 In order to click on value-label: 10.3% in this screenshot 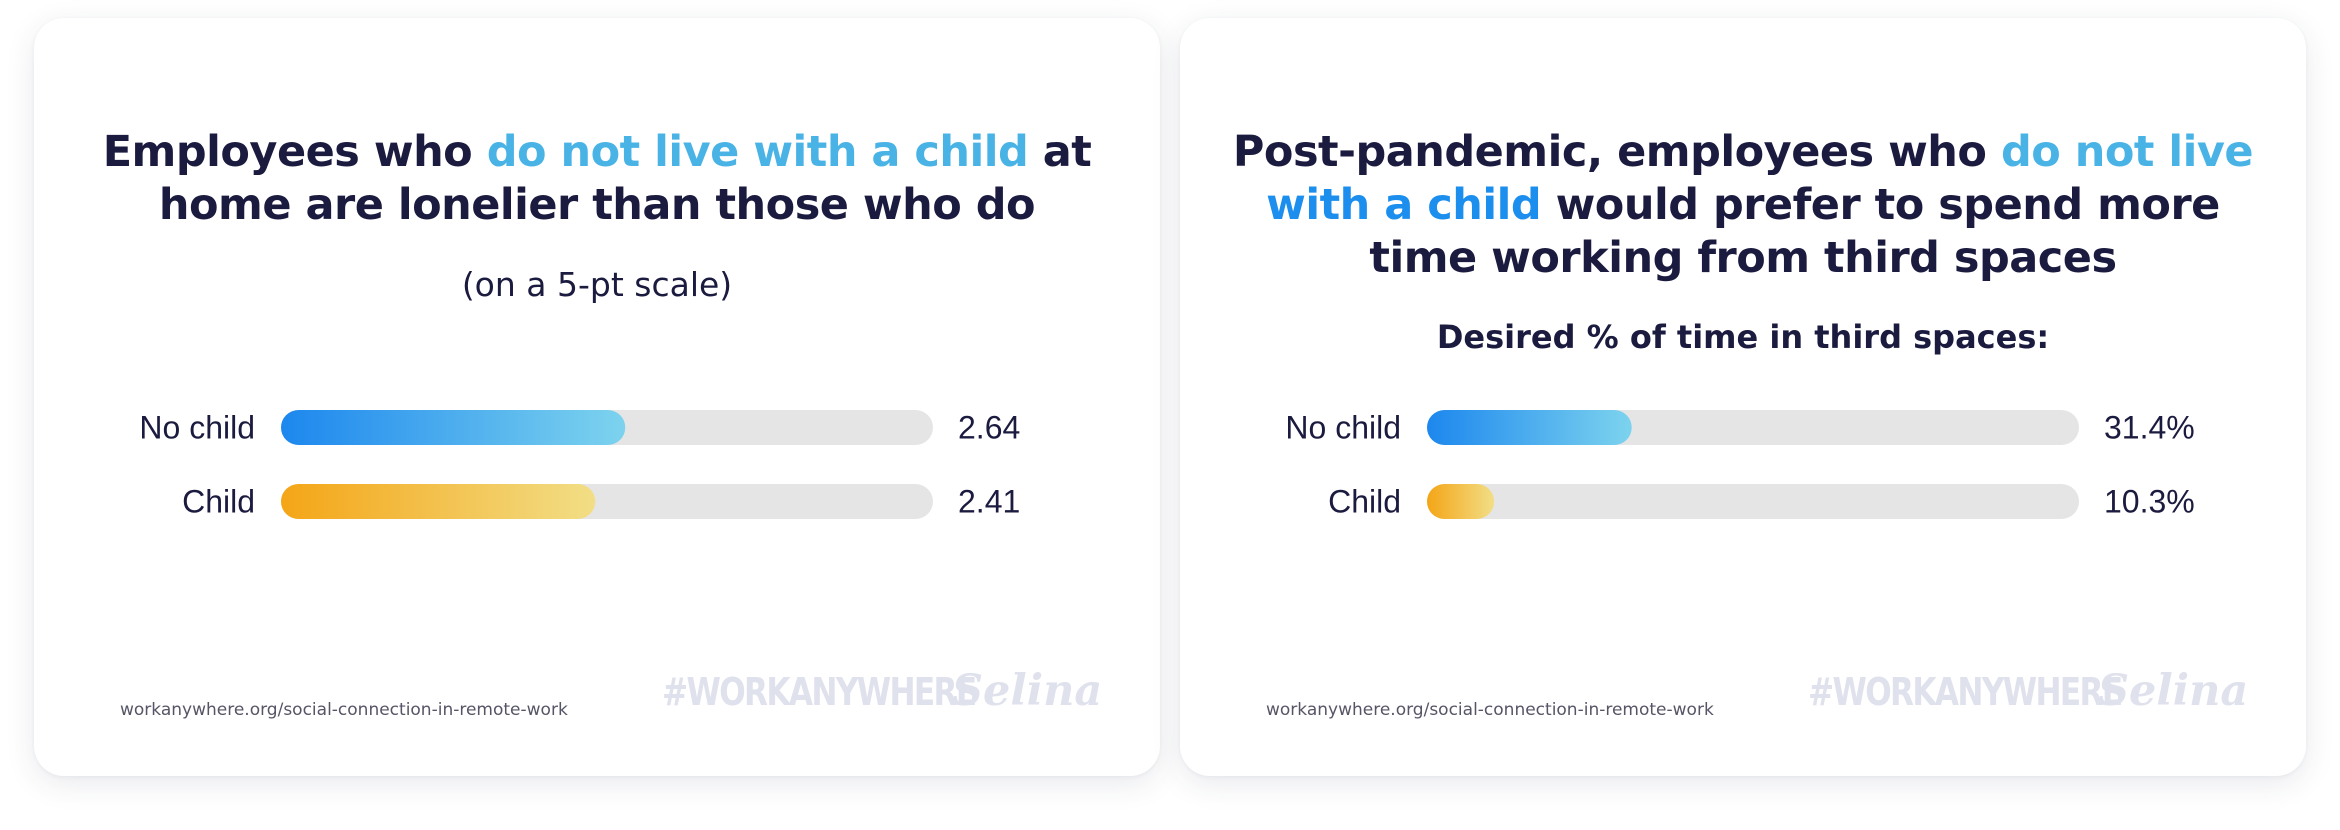, I will do `click(2149, 502)`.